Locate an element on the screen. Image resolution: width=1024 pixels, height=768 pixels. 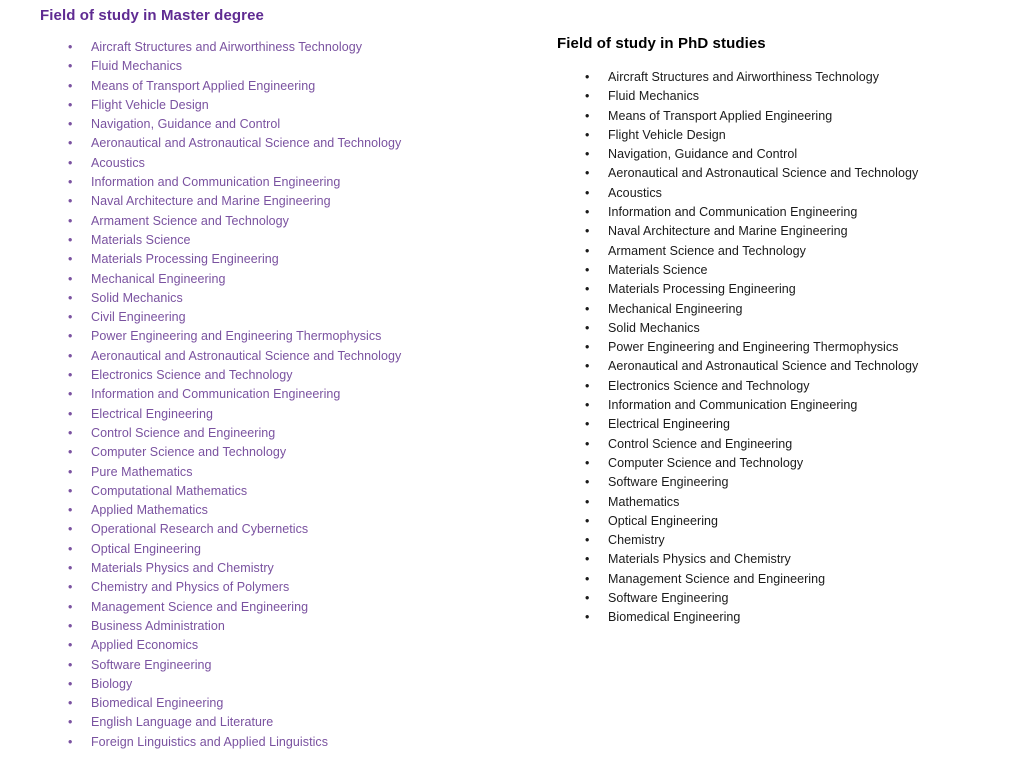
list-item: Mathematics is located at coordinates (751, 503).